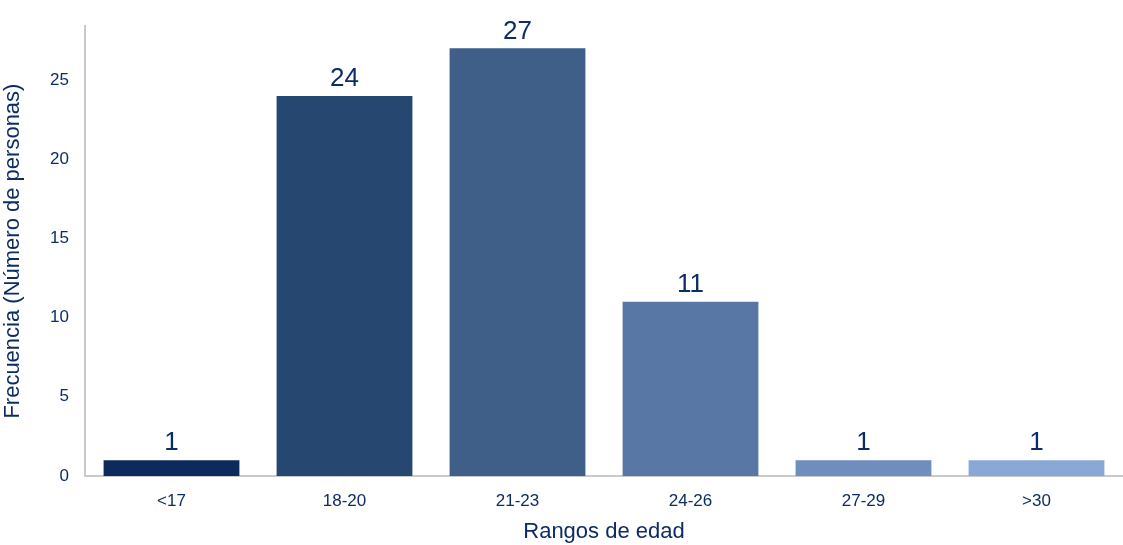 This screenshot has height=545, width=1123. Describe the element at coordinates (344, 500) in the screenshot. I see `x-tick-label: 18-20` at that location.